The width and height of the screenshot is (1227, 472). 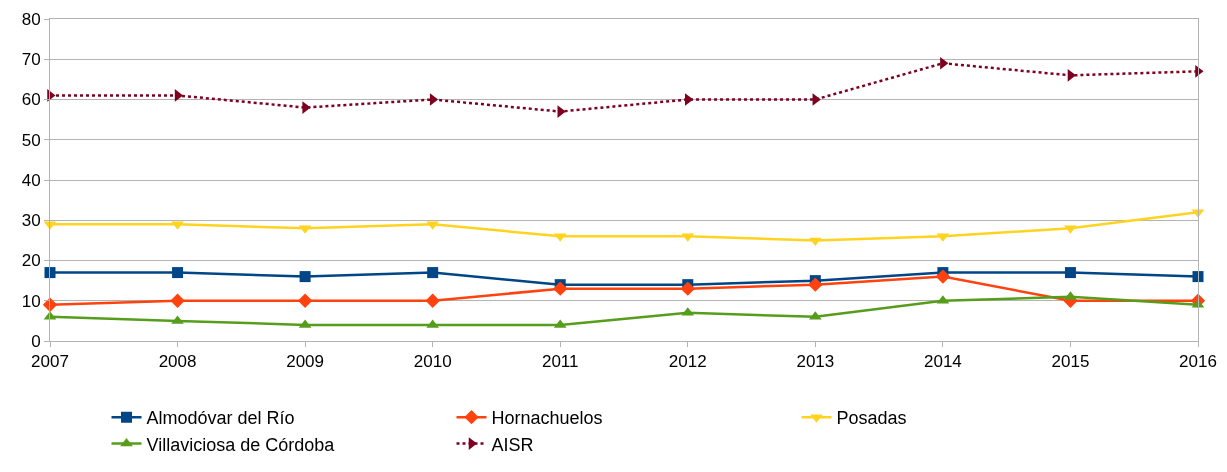 What do you see at coordinates (31, 221) in the screenshot?
I see `y-tick-label: 30` at bounding box center [31, 221].